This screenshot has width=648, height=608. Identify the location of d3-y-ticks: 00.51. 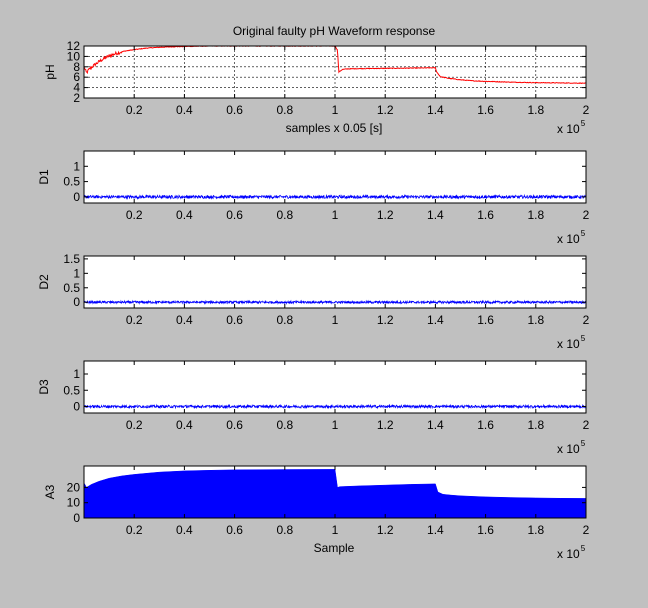
(324, 390).